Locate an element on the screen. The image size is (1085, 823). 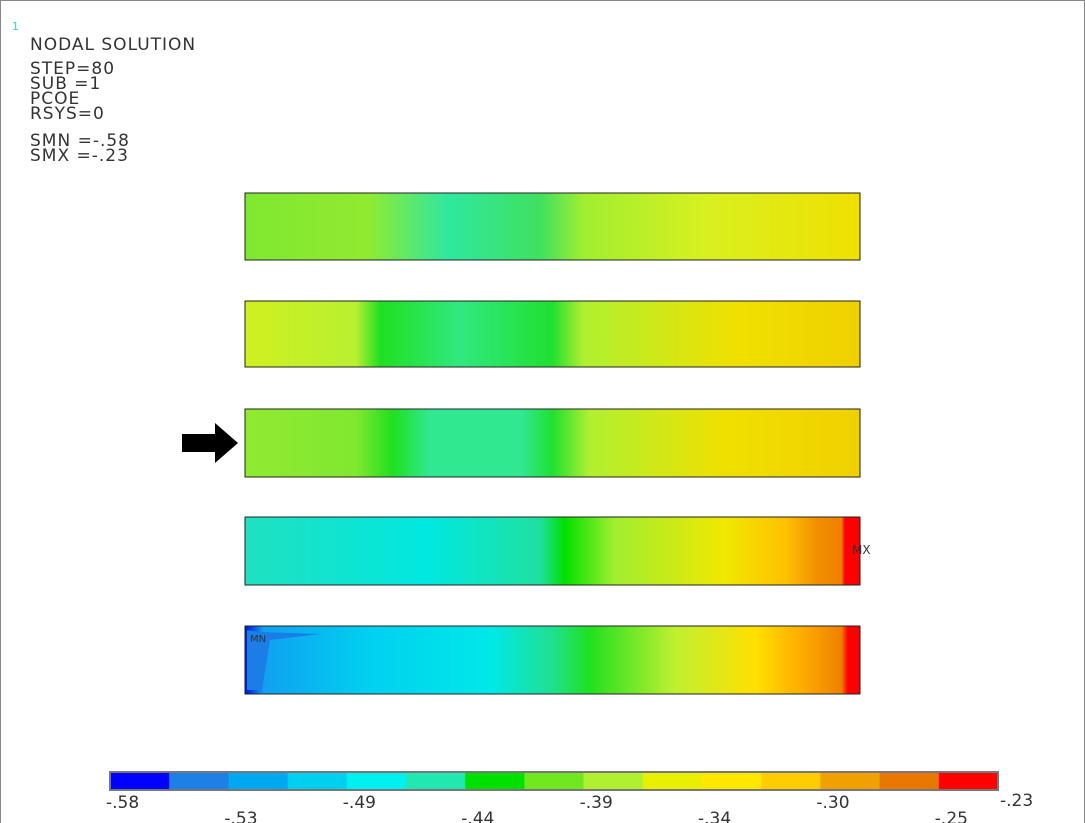
info-line: STEP=80 is located at coordinates (72, 69).